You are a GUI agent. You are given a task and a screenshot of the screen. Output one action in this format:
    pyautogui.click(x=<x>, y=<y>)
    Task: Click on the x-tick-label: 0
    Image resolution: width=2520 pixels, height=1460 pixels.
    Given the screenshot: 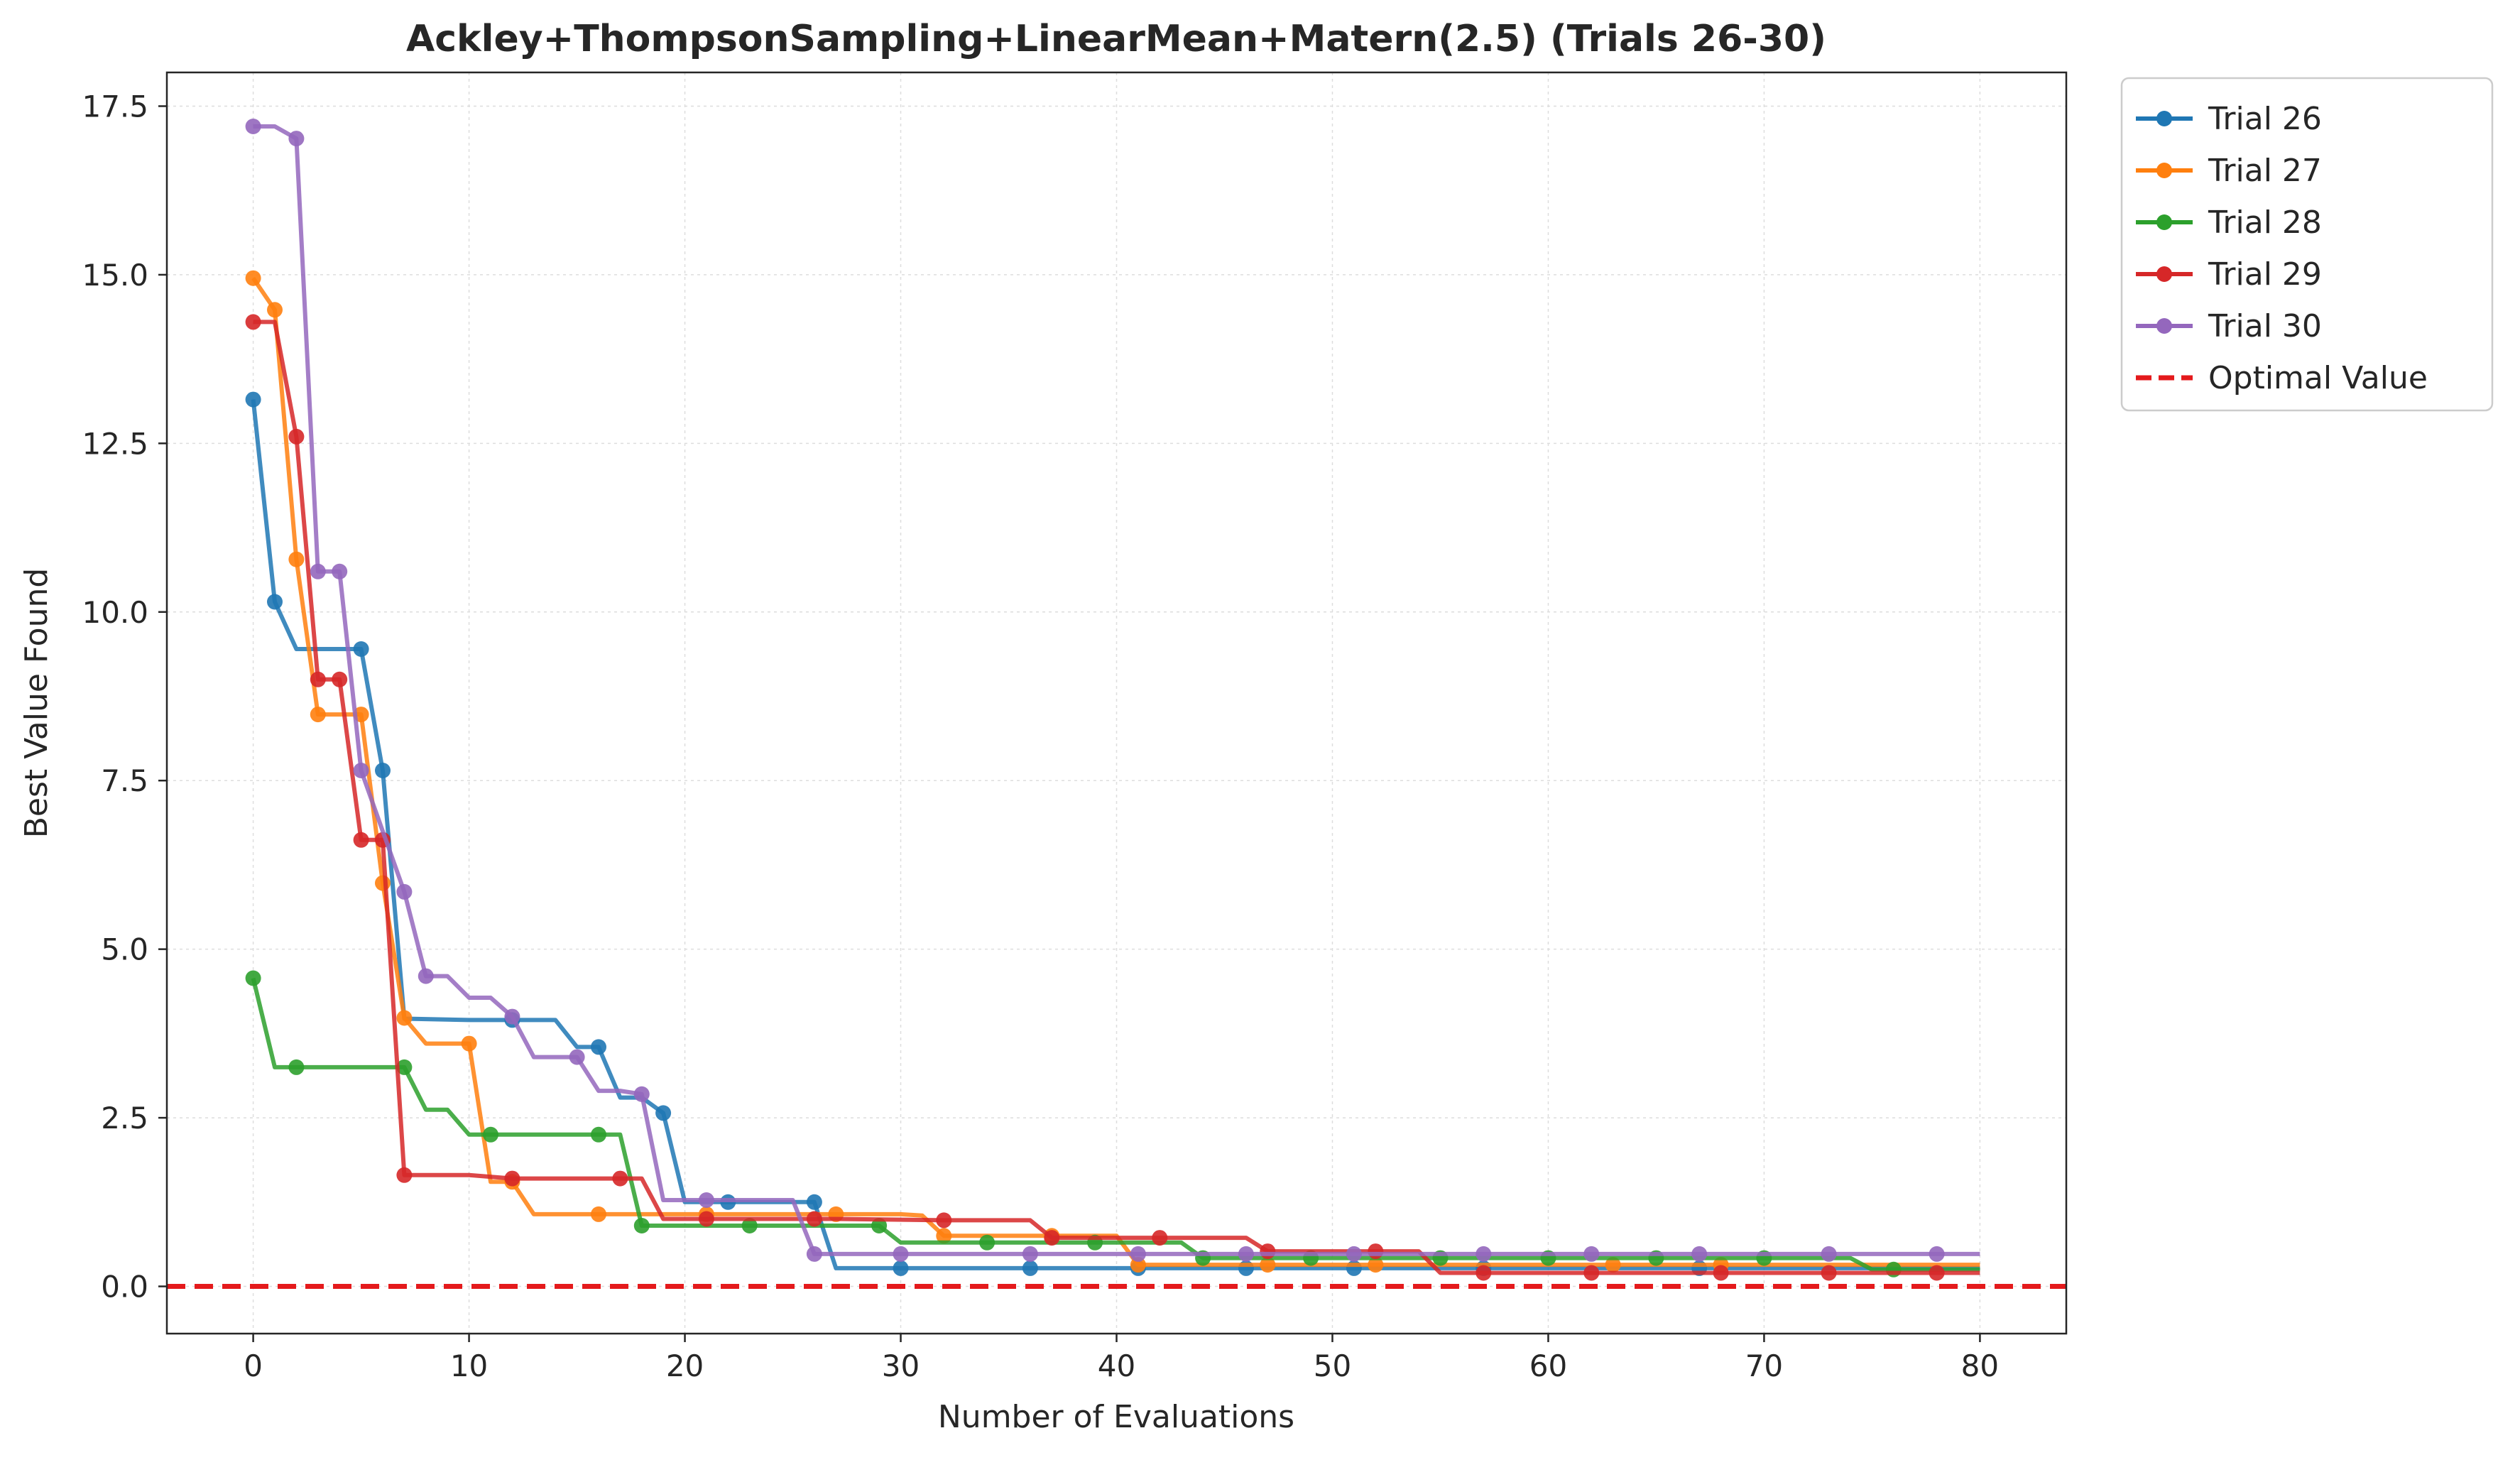 What is the action you would take?
    pyautogui.click(x=254, y=1366)
    